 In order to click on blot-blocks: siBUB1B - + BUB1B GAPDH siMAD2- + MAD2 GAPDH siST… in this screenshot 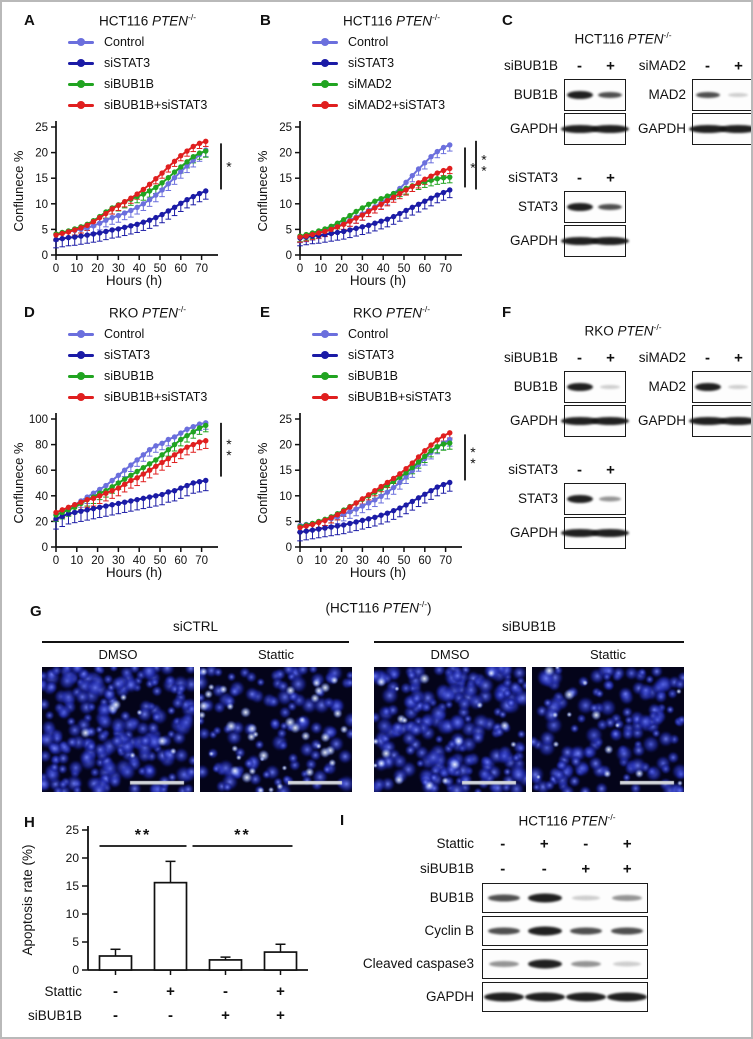, I will do `click(622, 467)`.